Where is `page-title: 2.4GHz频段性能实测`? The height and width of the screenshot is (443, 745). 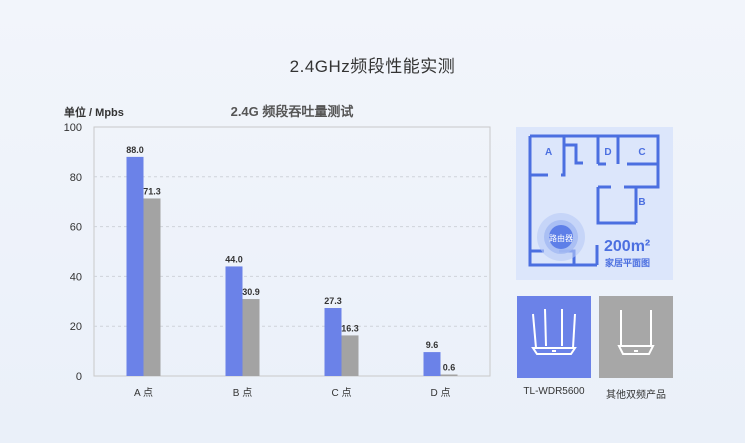 page-title: 2.4GHz频段性能实测 is located at coordinates (372, 66).